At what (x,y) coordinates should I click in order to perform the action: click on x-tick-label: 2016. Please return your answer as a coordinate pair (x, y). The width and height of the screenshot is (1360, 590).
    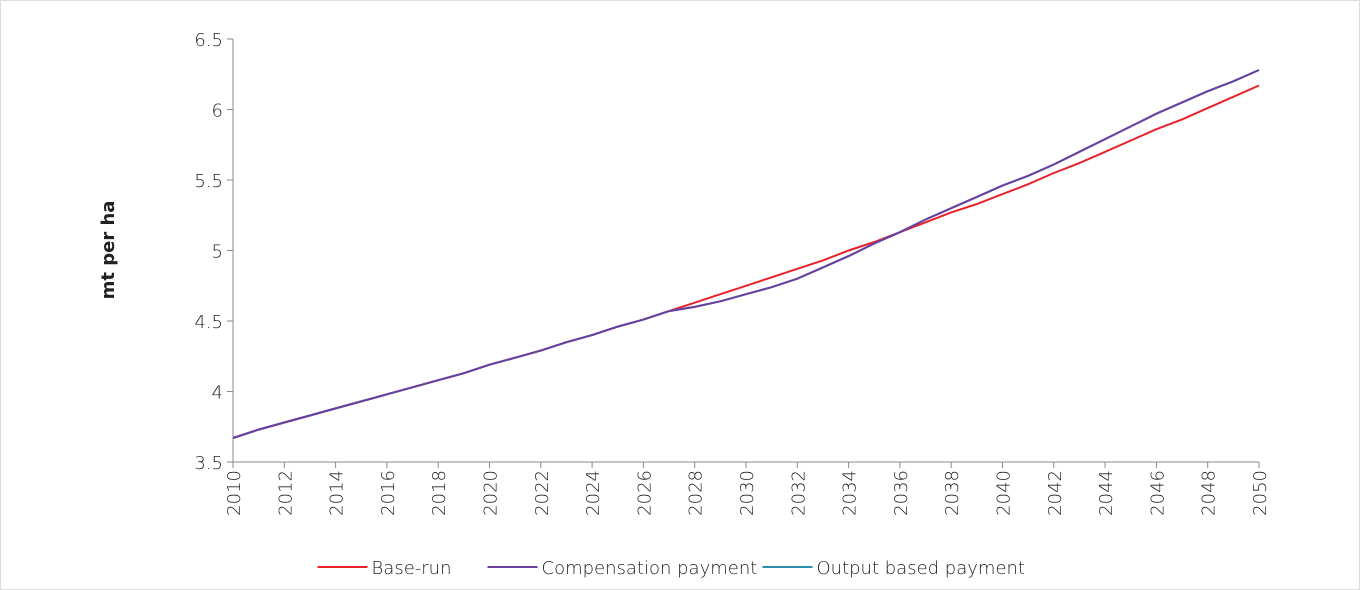
    Looking at the image, I should click on (388, 493).